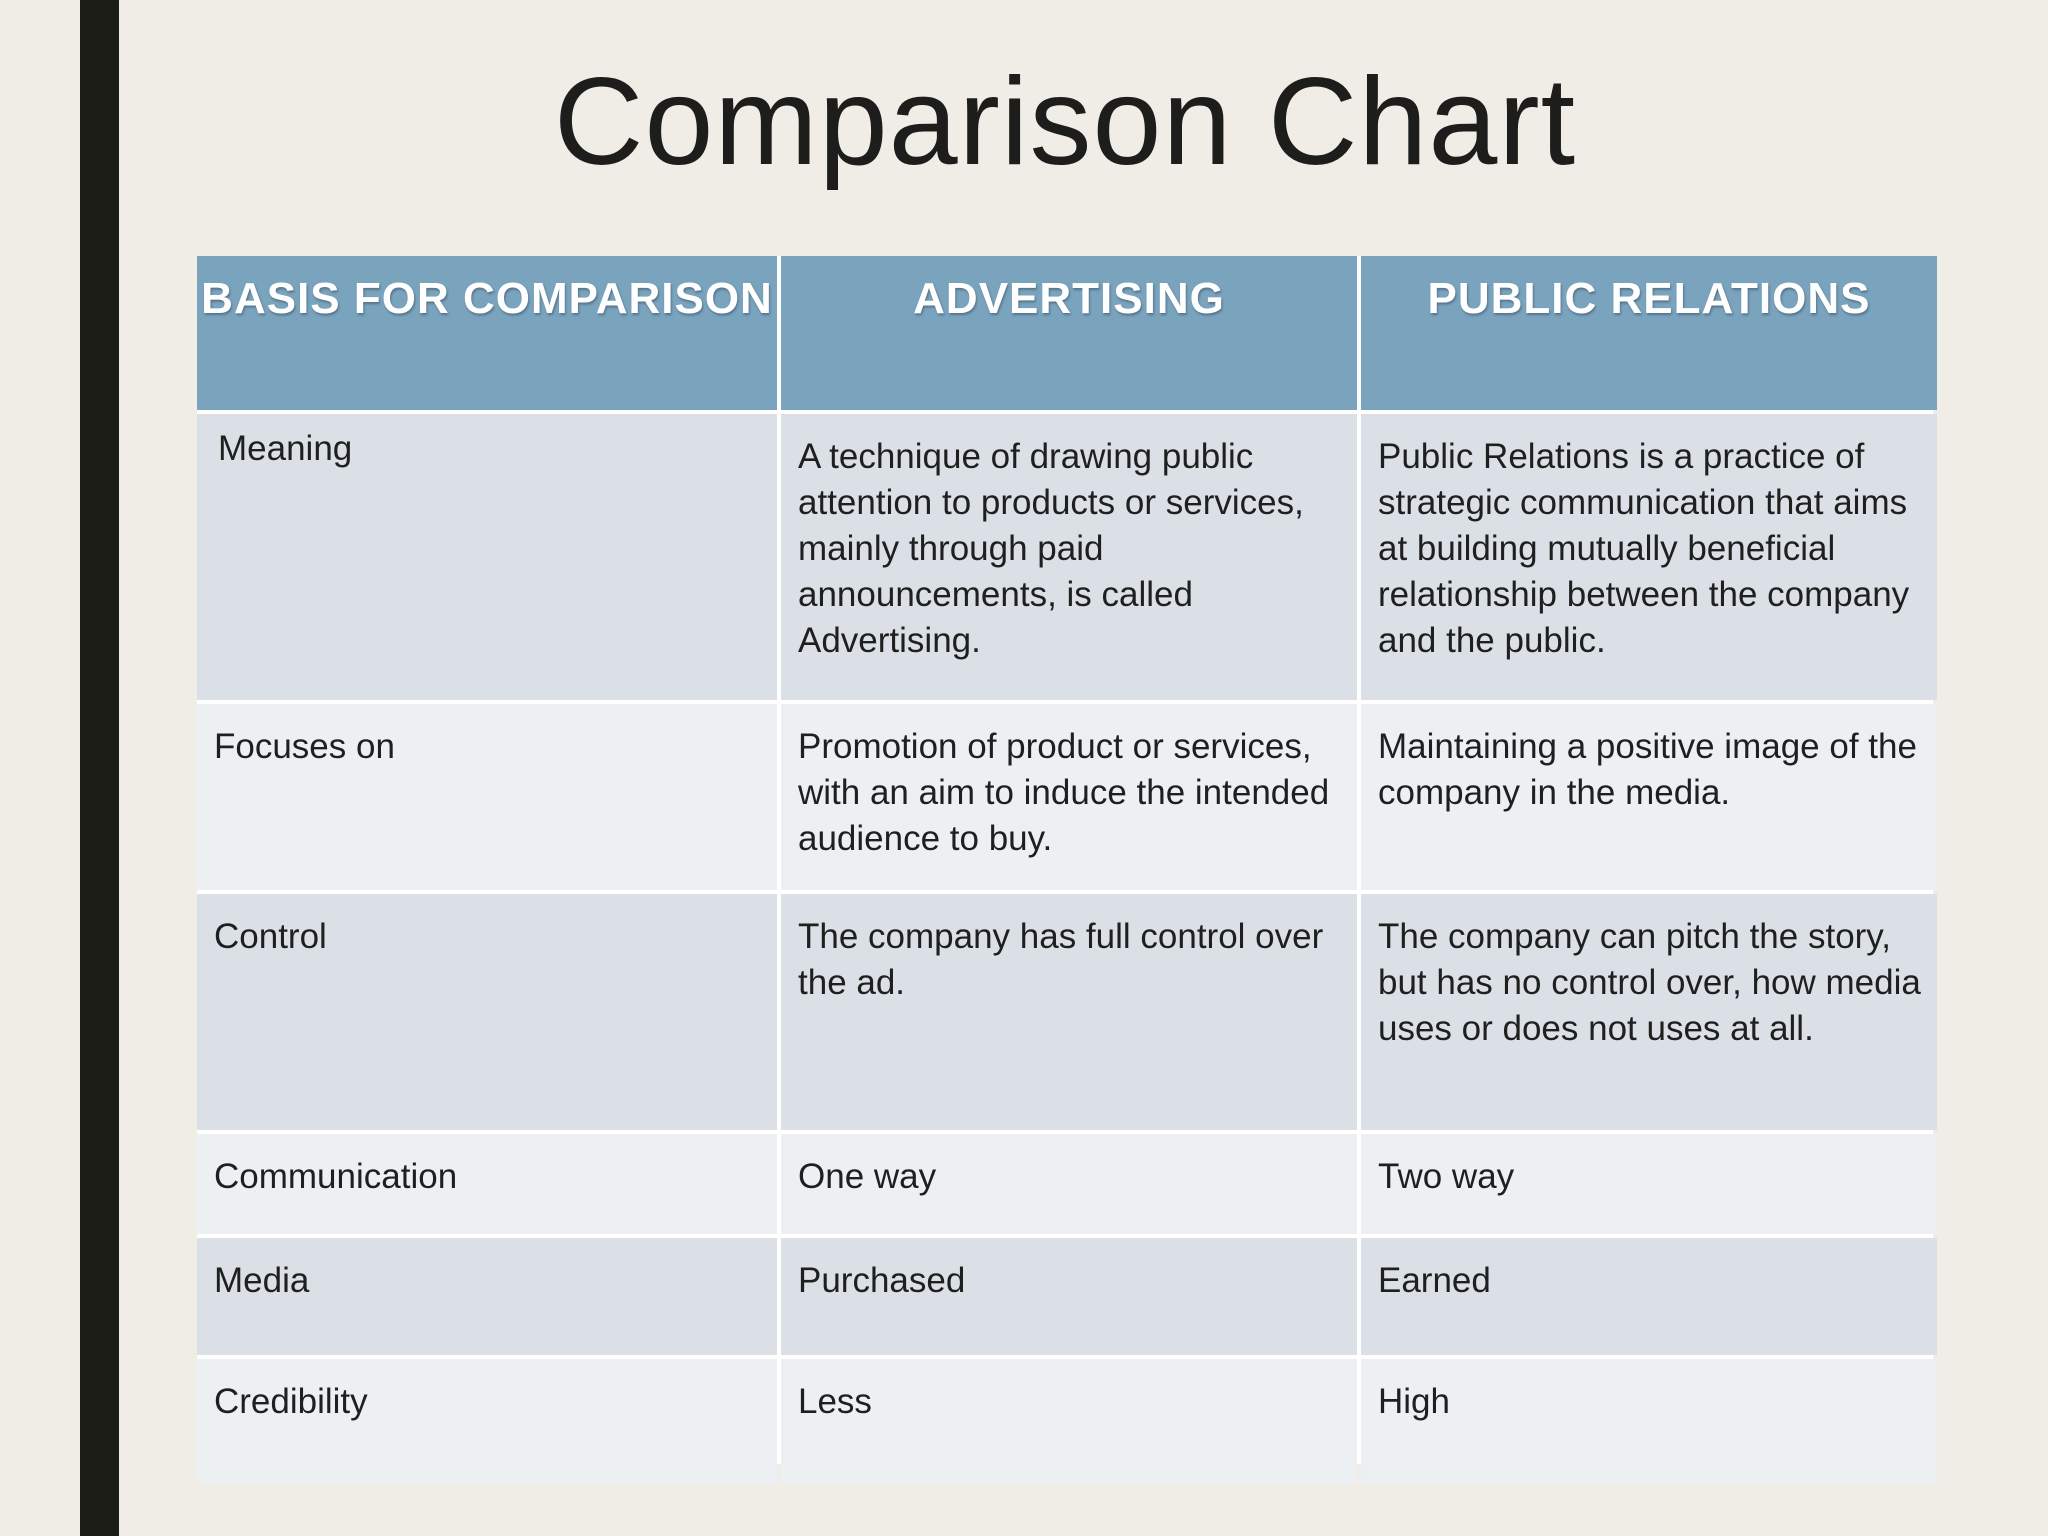  Describe the element at coordinates (487, 333) in the screenshot. I see `header-basis: BASIS FOR COMPARISON` at that location.